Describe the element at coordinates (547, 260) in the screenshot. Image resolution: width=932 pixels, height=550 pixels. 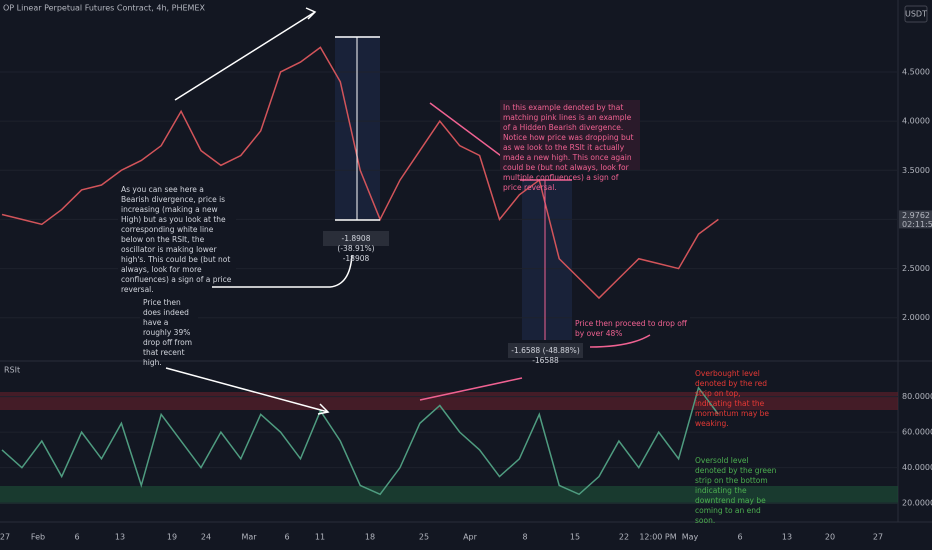
I see `measure-box` at that location.